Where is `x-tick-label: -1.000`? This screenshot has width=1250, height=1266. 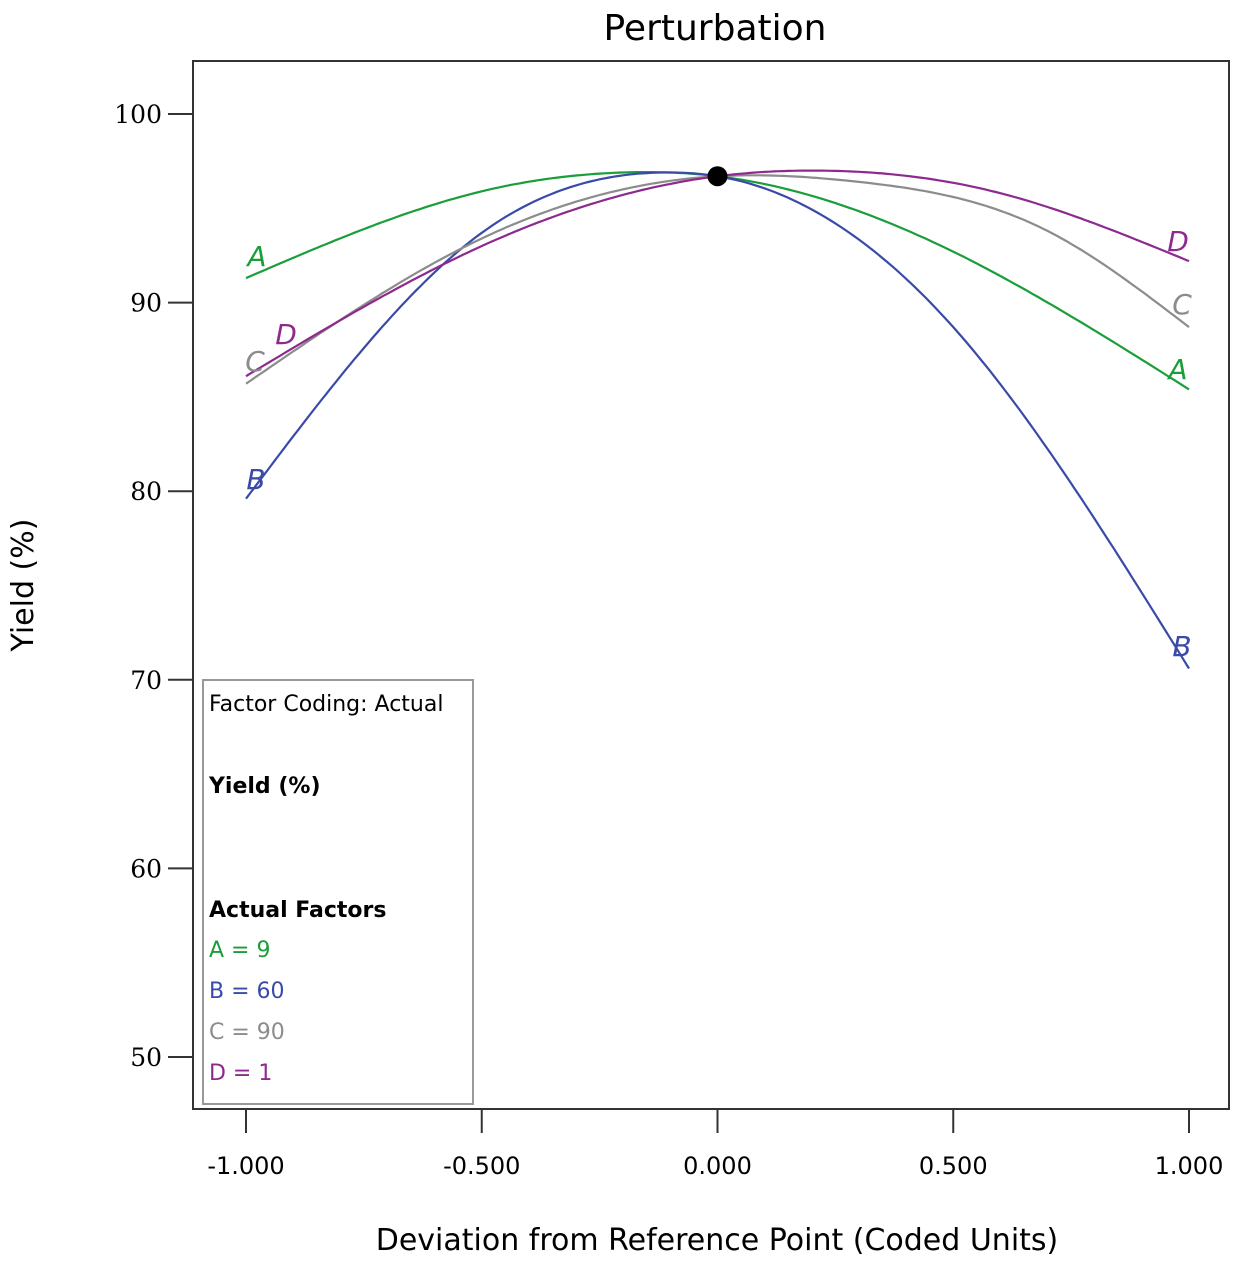 x-tick-label: -1.000 is located at coordinates (245, 1166).